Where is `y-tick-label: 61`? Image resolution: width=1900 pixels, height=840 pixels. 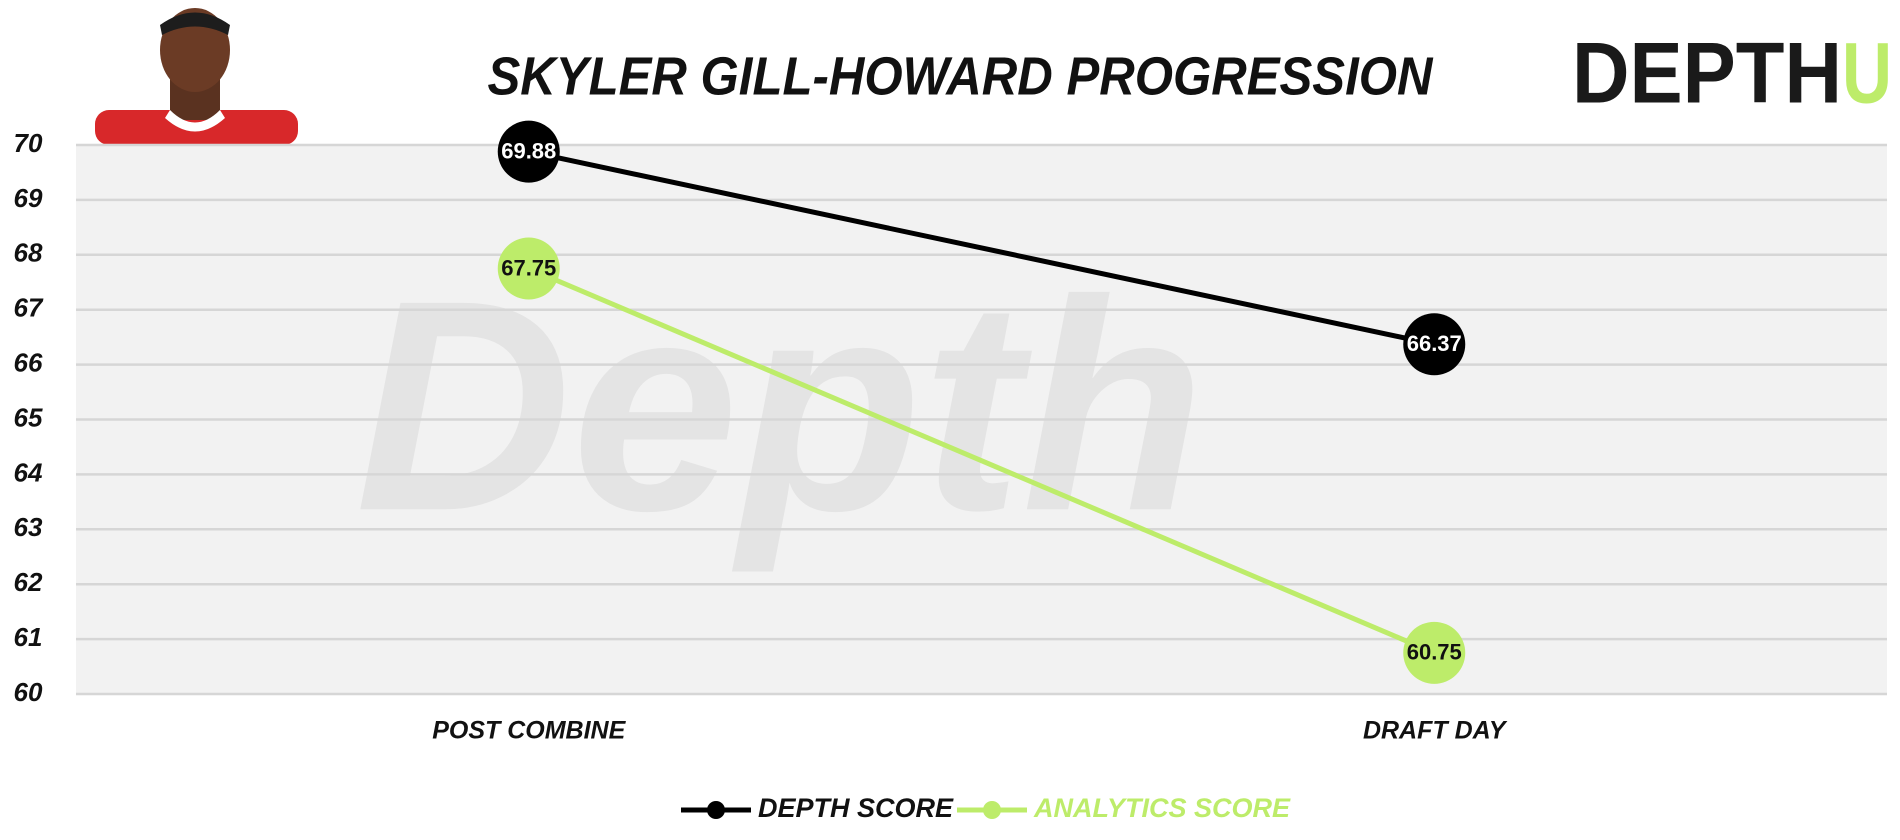
y-tick-label: 61 is located at coordinates (28, 637).